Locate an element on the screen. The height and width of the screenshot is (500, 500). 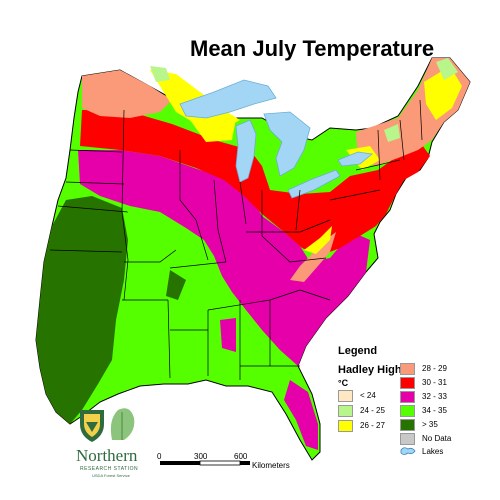
zone-24-25-nmaine is located at coordinates (447, 69).